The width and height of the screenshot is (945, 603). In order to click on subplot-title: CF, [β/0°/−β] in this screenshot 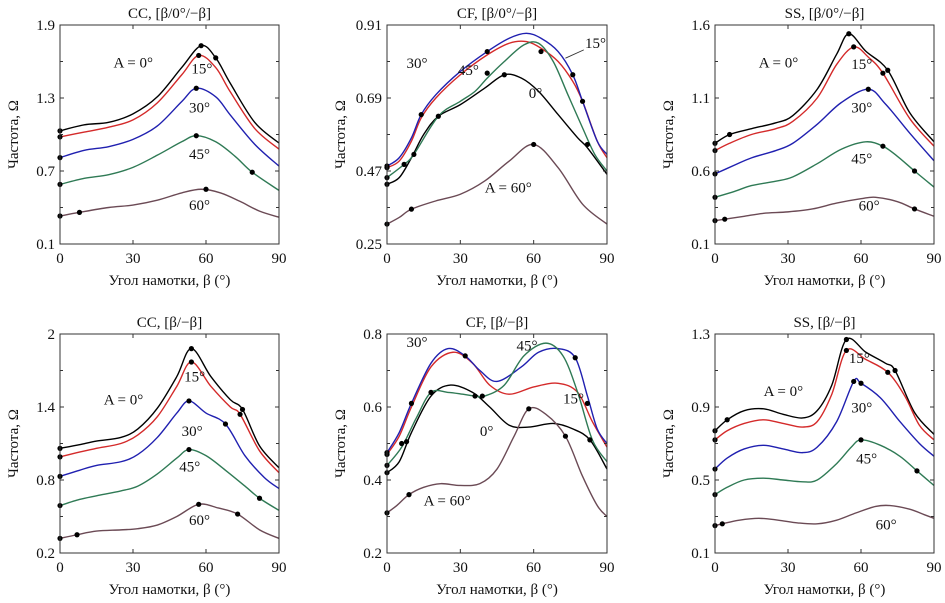, I will do `click(497, 14)`.